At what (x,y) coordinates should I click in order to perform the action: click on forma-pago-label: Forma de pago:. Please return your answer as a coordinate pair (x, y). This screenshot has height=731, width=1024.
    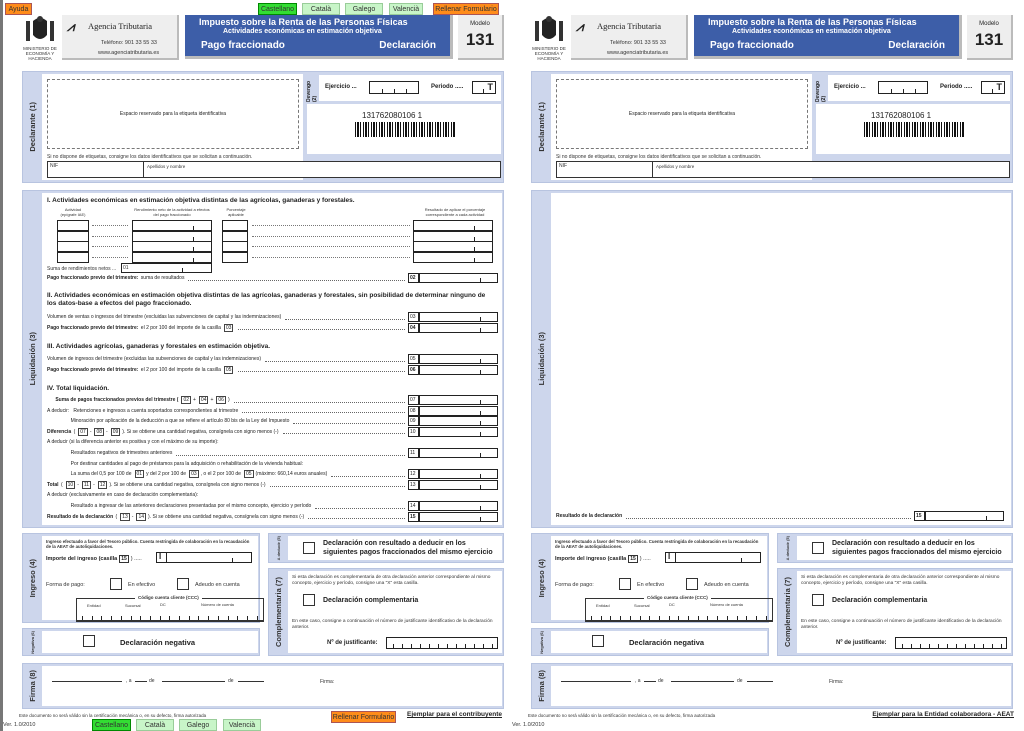
    Looking at the image, I should click on (574, 585).